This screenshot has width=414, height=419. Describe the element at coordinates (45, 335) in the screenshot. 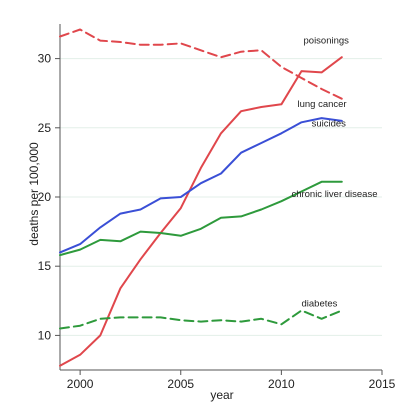

I see `y-tick-label-0: 10` at that location.